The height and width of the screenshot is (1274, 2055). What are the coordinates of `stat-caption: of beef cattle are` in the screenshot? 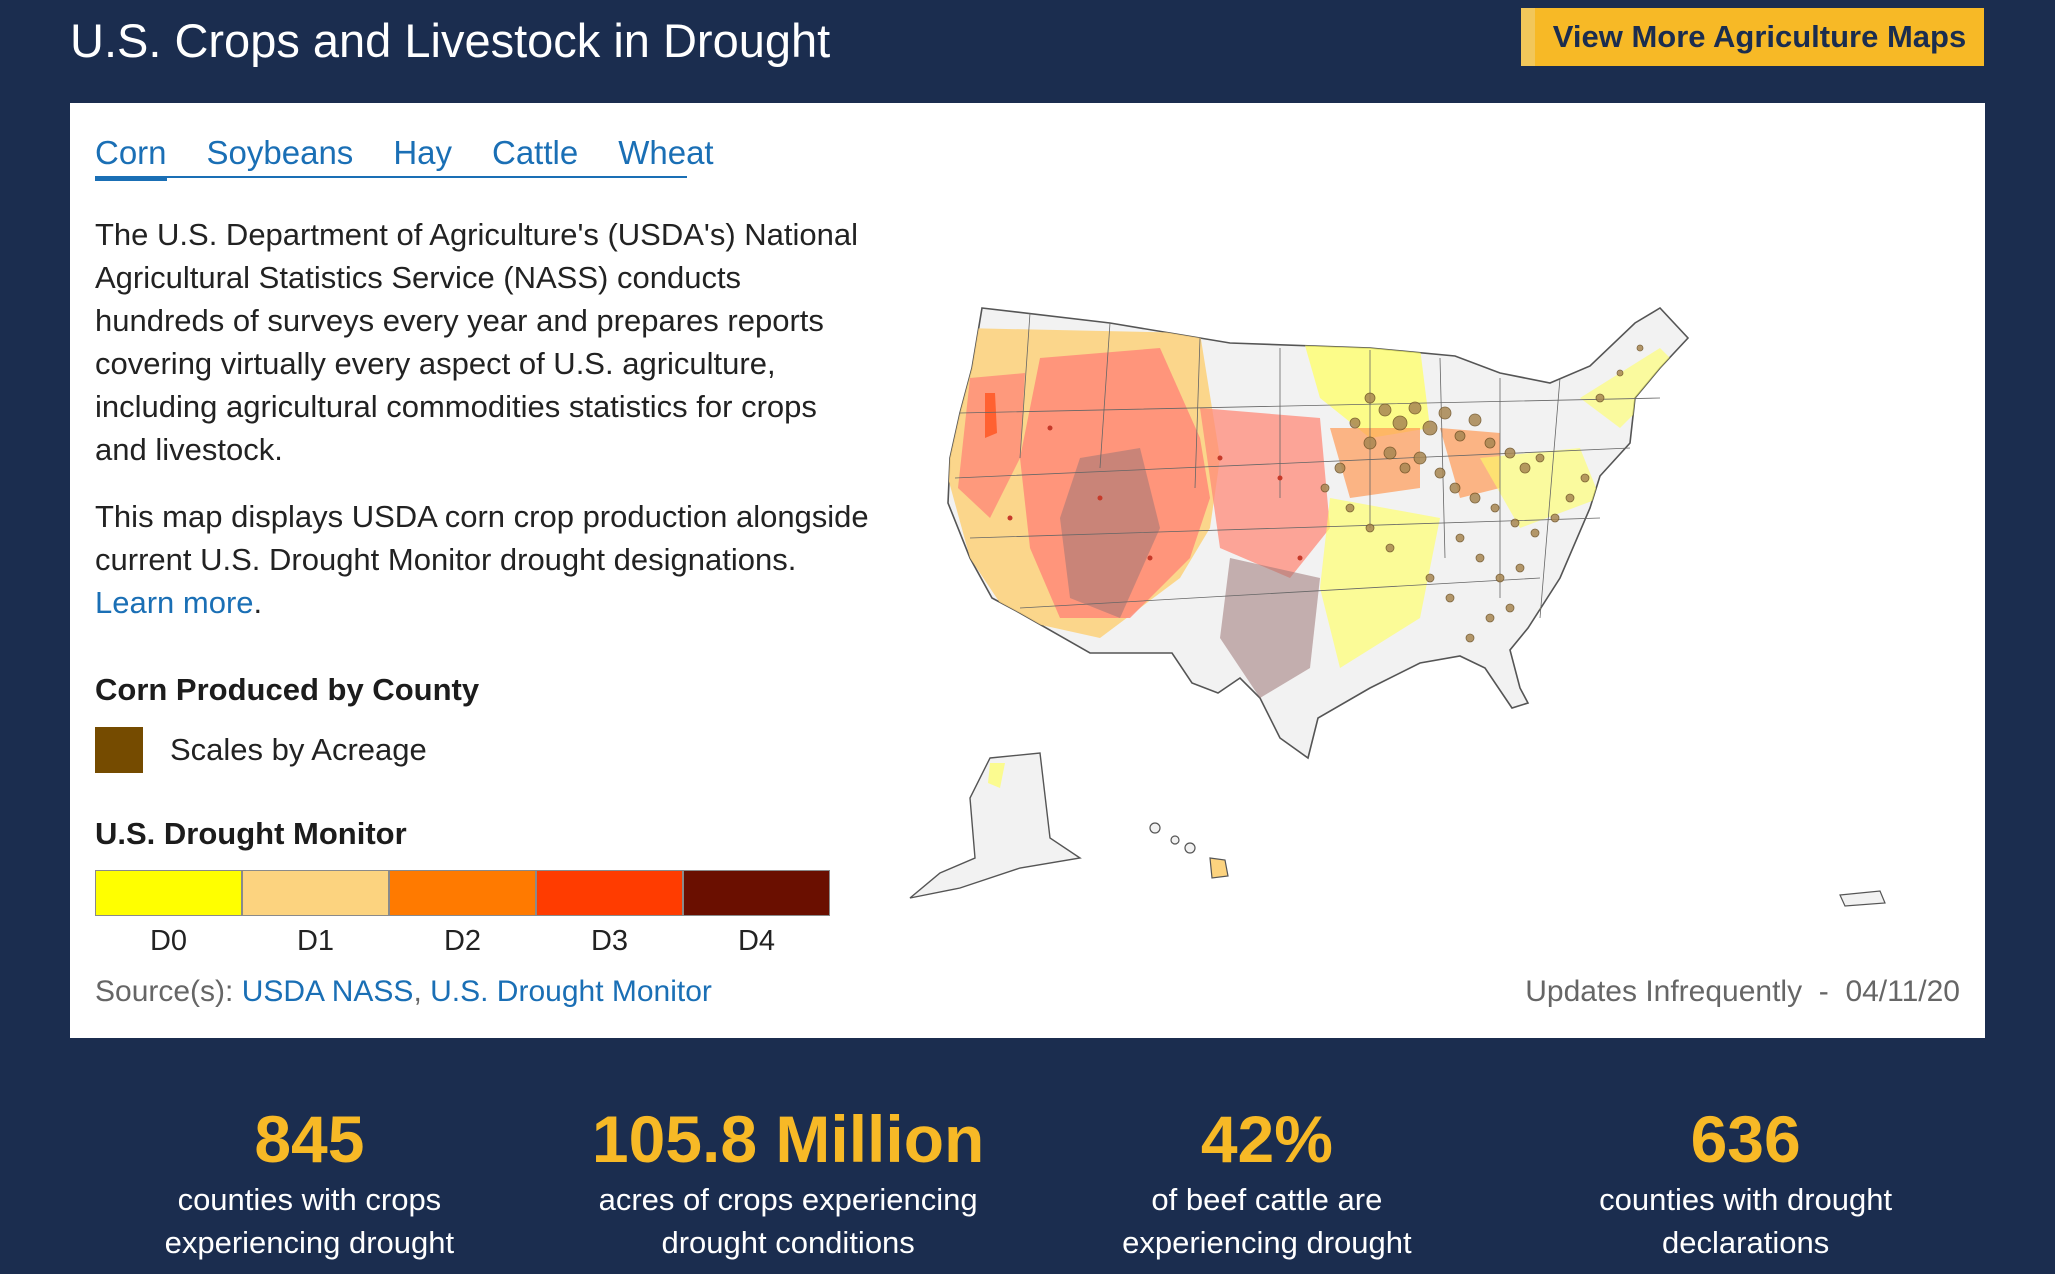 It's located at (1267, 1199).